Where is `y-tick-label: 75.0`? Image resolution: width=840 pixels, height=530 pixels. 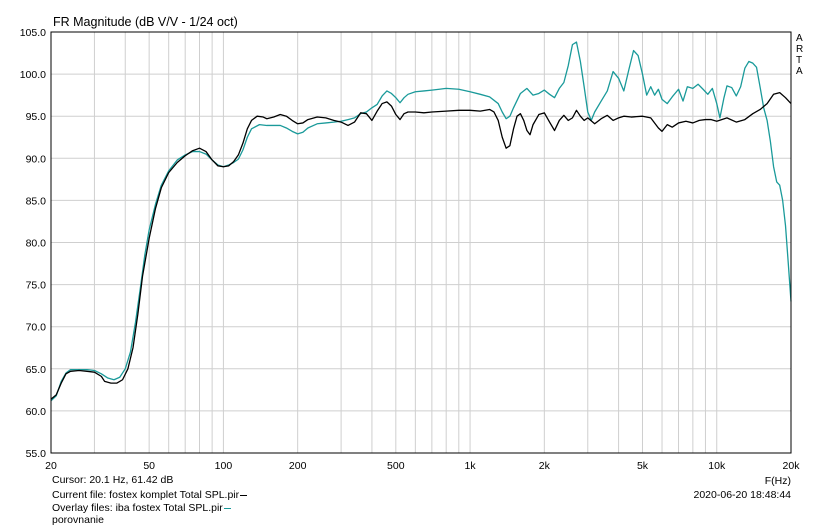 y-tick-label: 75.0 is located at coordinates (36, 286).